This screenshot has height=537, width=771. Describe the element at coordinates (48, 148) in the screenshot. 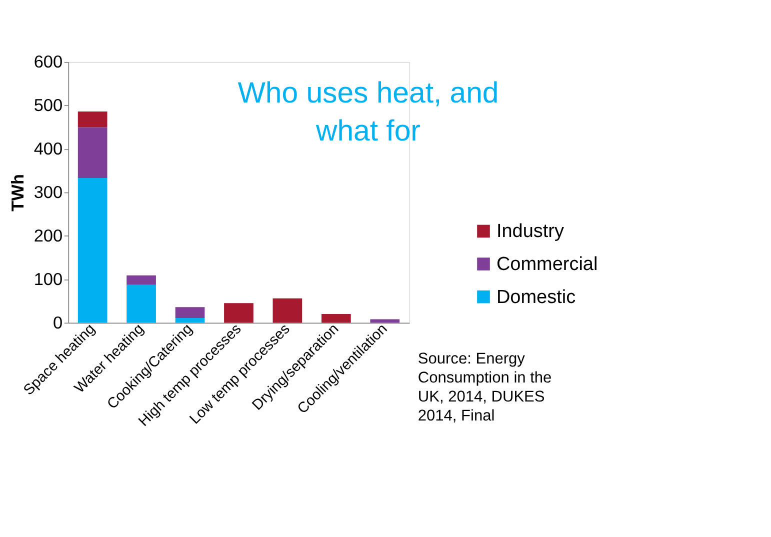

I see `y-tick-label: 400` at that location.